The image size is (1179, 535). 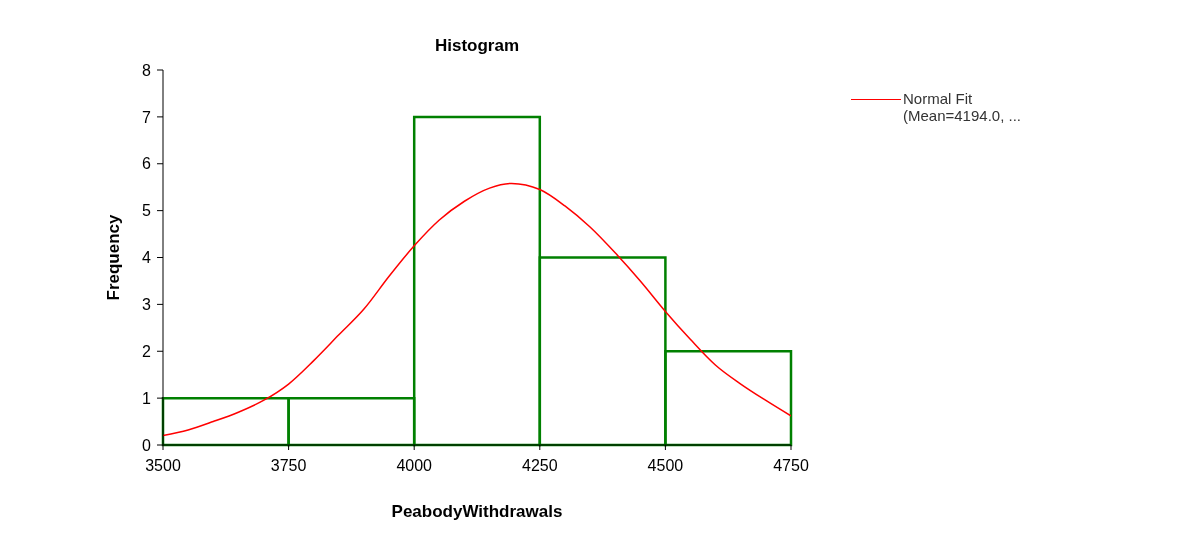 What do you see at coordinates (147, 164) in the screenshot?
I see `y-tick-label: 6` at bounding box center [147, 164].